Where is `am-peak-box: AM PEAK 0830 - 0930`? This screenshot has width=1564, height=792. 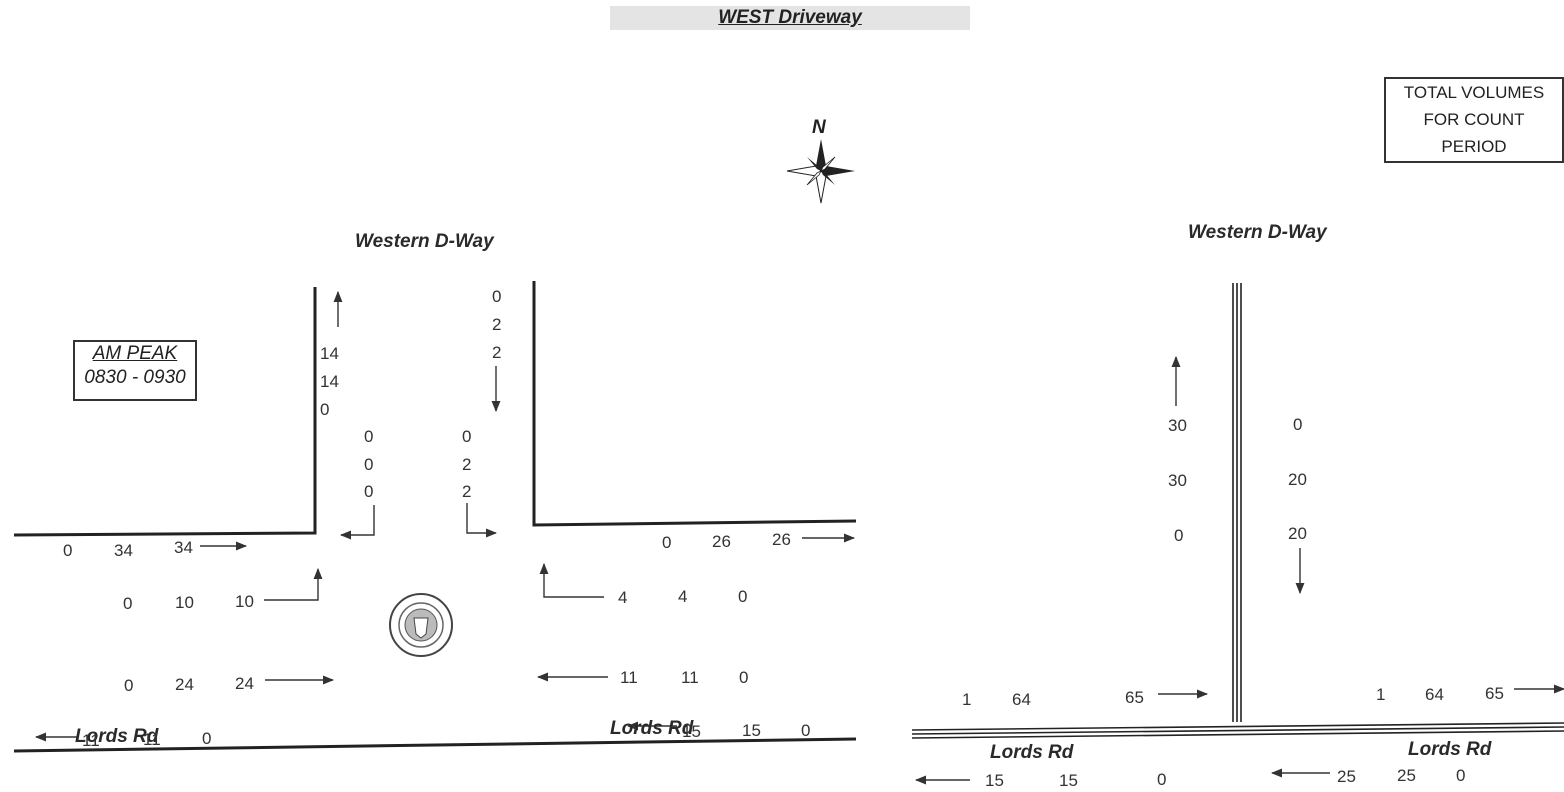 am-peak-box: AM PEAK 0830 - 0930 is located at coordinates (135, 370).